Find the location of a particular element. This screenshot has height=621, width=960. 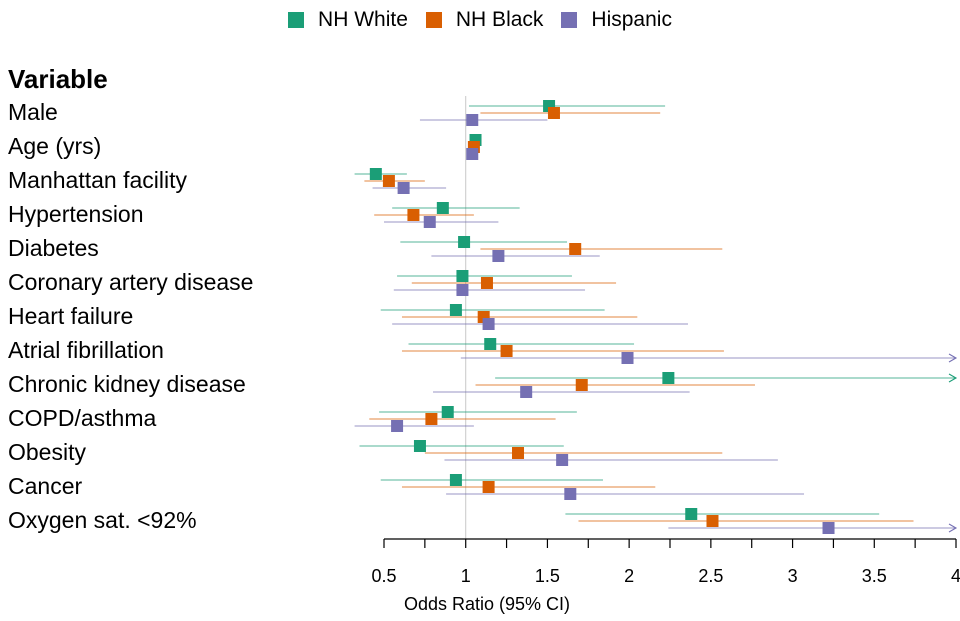

row-label: Oxygen sat. <92% is located at coordinates (102, 520).